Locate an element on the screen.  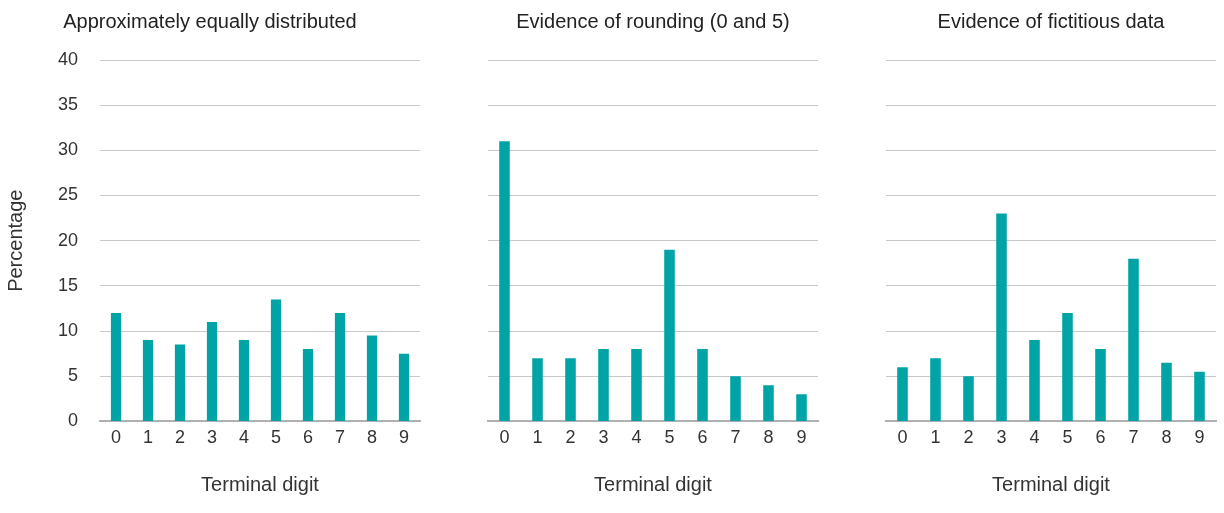
y-axis-title: Percentage is located at coordinates (14, 240).